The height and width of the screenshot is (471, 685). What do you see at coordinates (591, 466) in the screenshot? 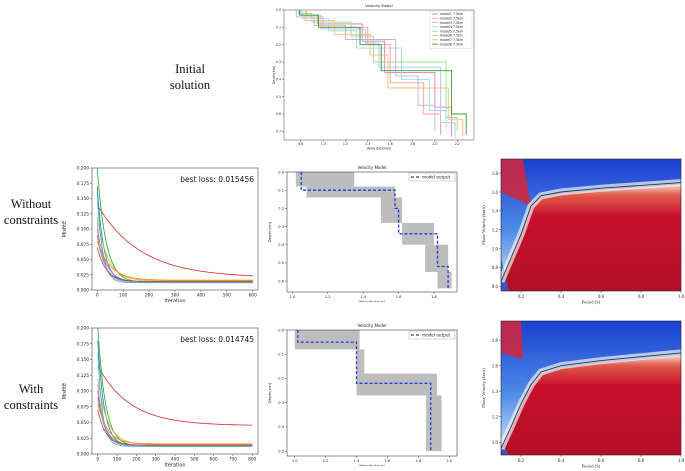
I see `x-axis-label: Period (S)` at bounding box center [591, 466].